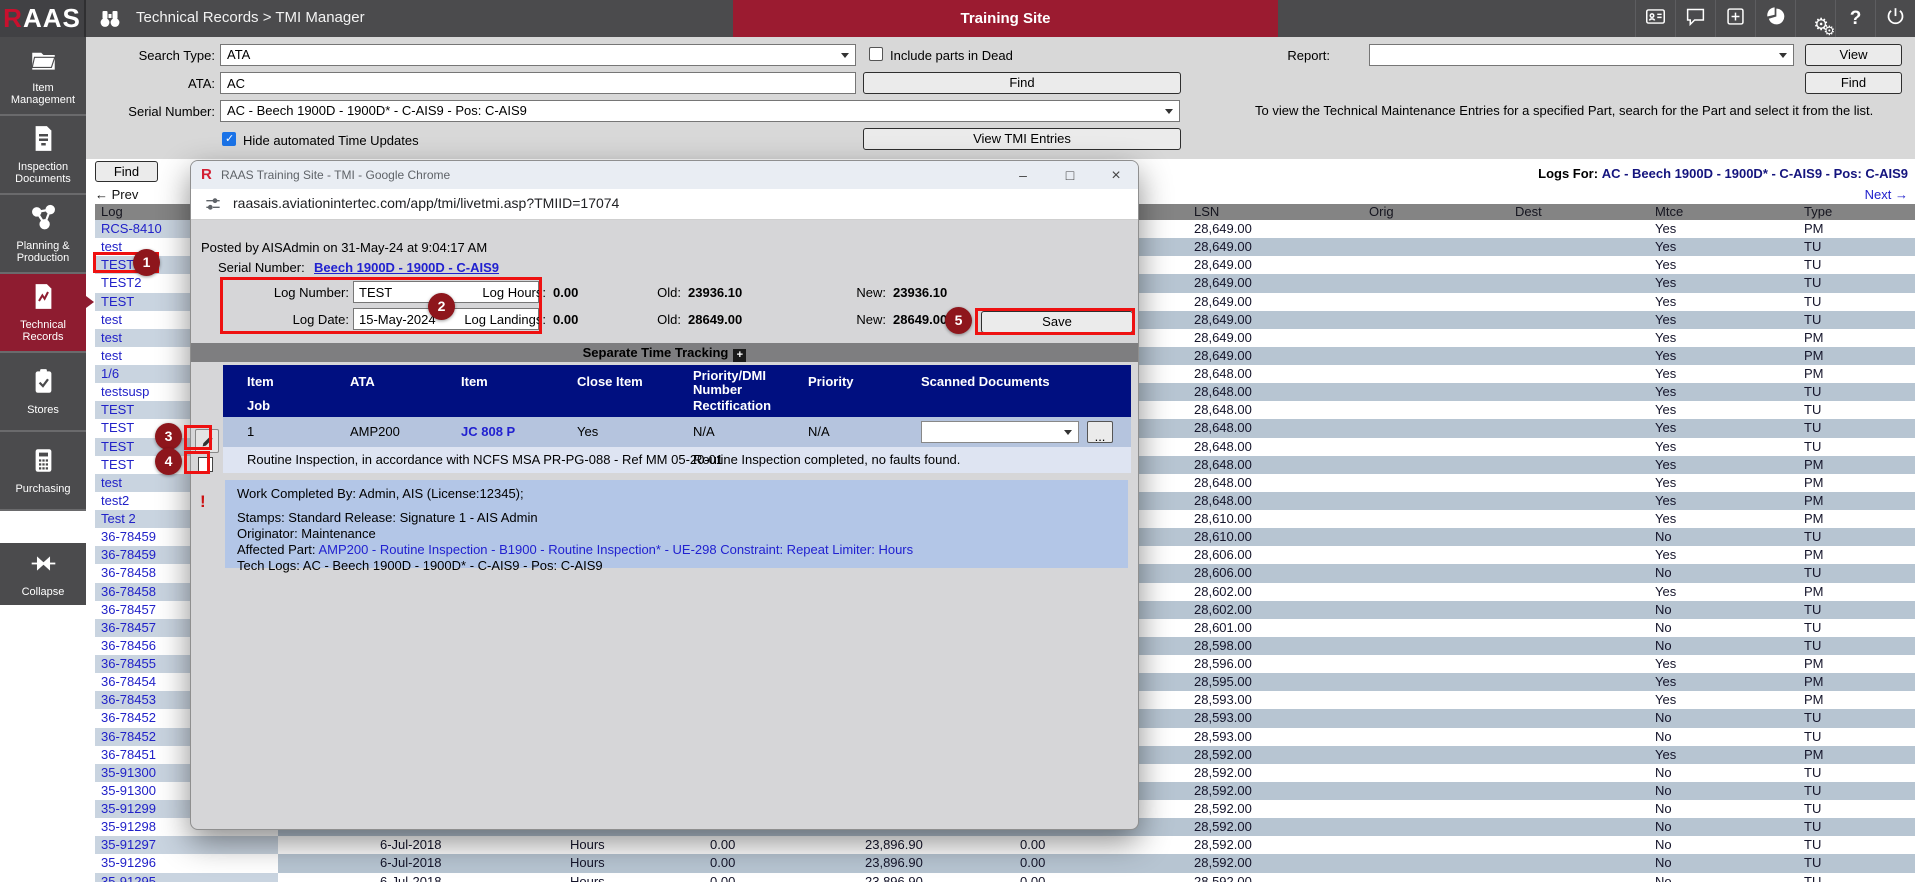  Describe the element at coordinates (1022, 139) in the screenshot. I see `view-tmi-entries-button: View TMI Entries` at that location.